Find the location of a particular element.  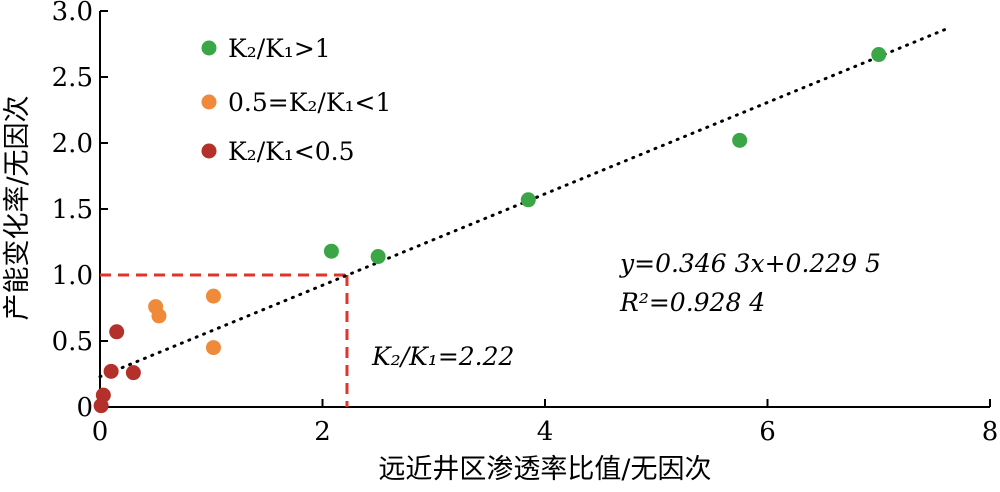

y-tick-label: 2.0 is located at coordinates (72, 144).